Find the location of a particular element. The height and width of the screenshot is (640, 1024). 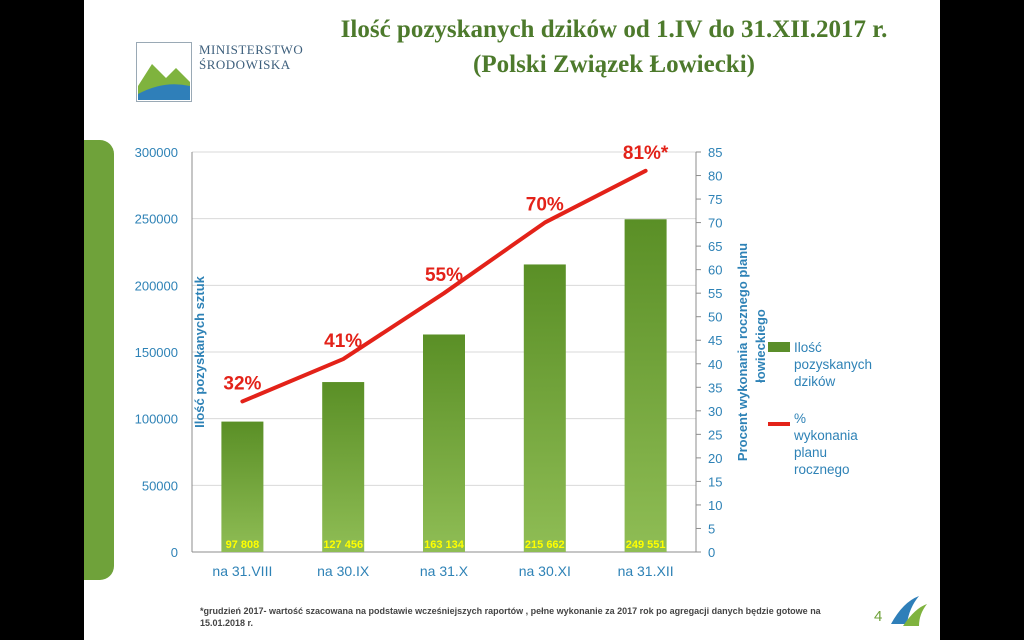

y2-tick-label: 70 is located at coordinates (715, 223).